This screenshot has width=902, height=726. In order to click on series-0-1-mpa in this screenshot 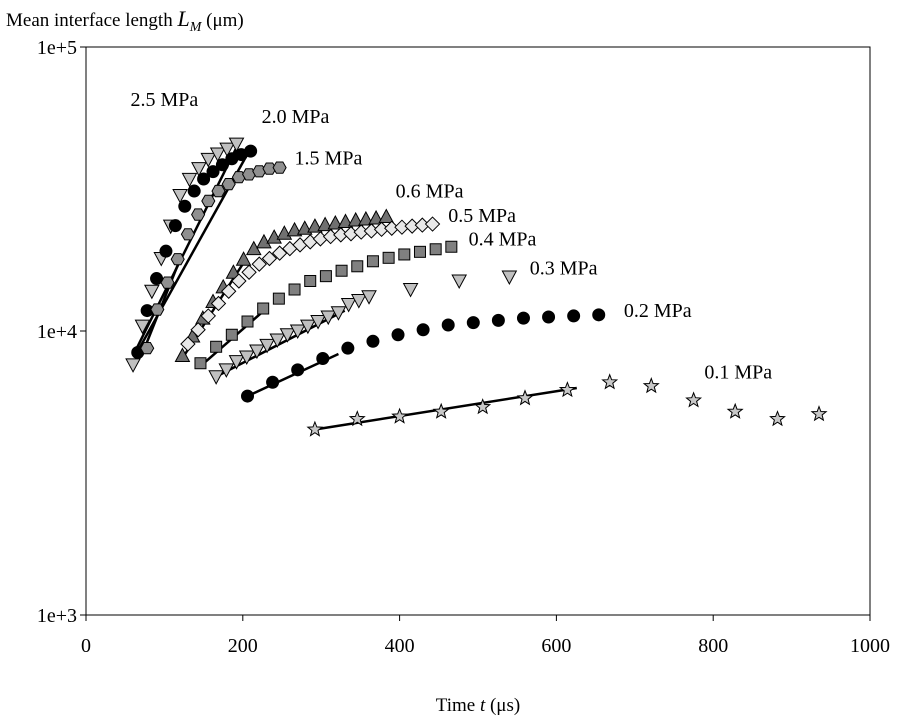, I will do `click(567, 405)`.